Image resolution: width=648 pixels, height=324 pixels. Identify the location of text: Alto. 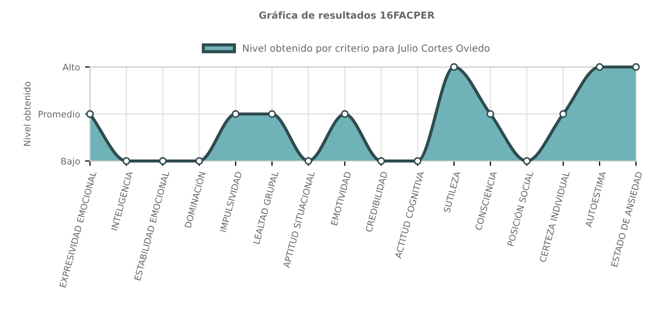
(71, 67).